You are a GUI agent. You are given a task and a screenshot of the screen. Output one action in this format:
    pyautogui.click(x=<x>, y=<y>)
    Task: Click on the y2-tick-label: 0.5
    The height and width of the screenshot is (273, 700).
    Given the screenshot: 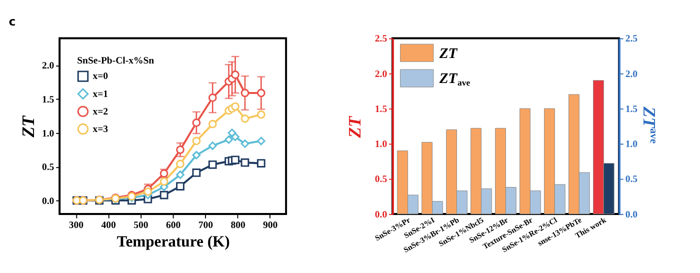 What is the action you would take?
    pyautogui.click(x=631, y=180)
    